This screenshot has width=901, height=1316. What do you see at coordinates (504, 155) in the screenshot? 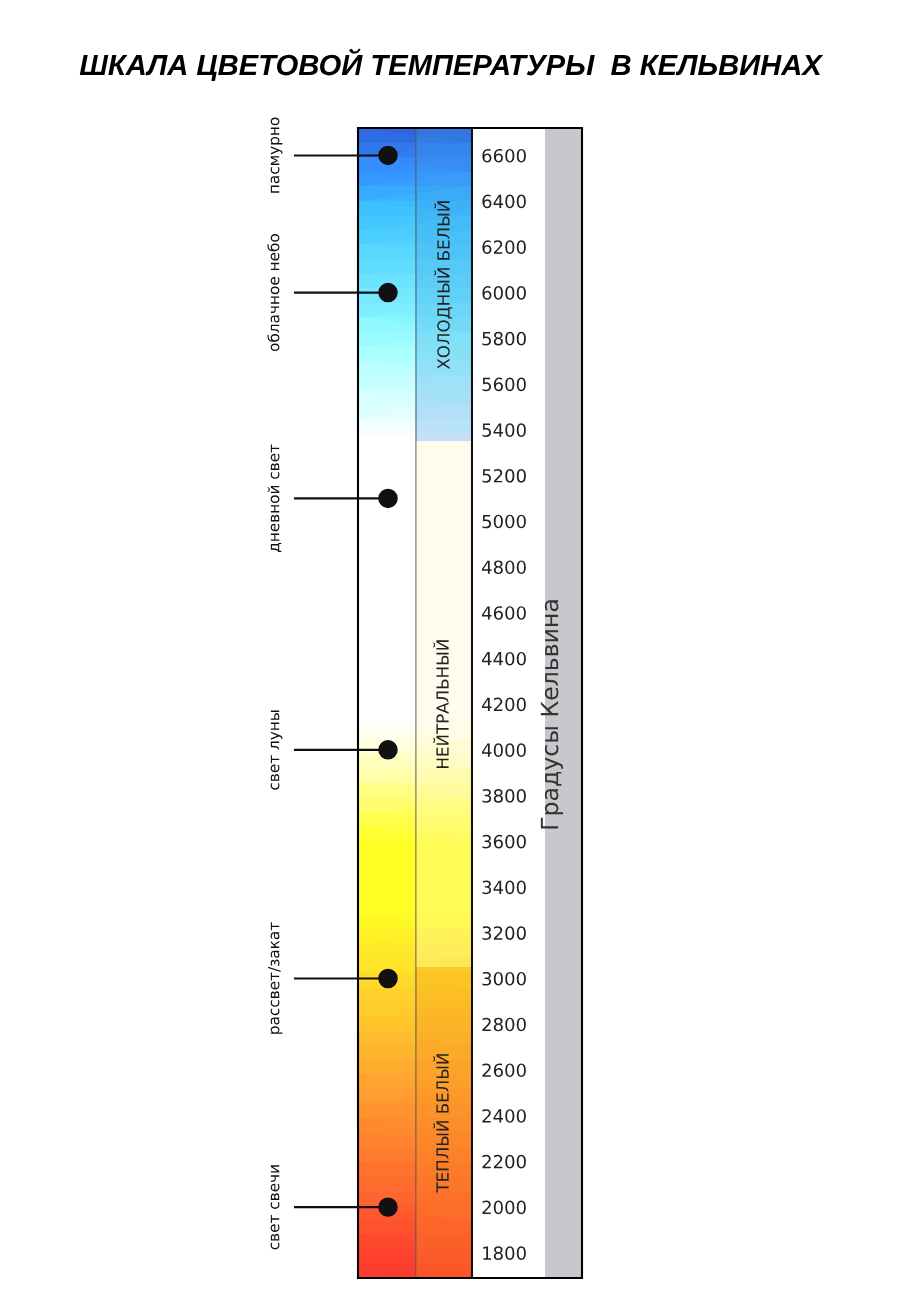
I see `y-tick-label: 6600` at bounding box center [504, 155].